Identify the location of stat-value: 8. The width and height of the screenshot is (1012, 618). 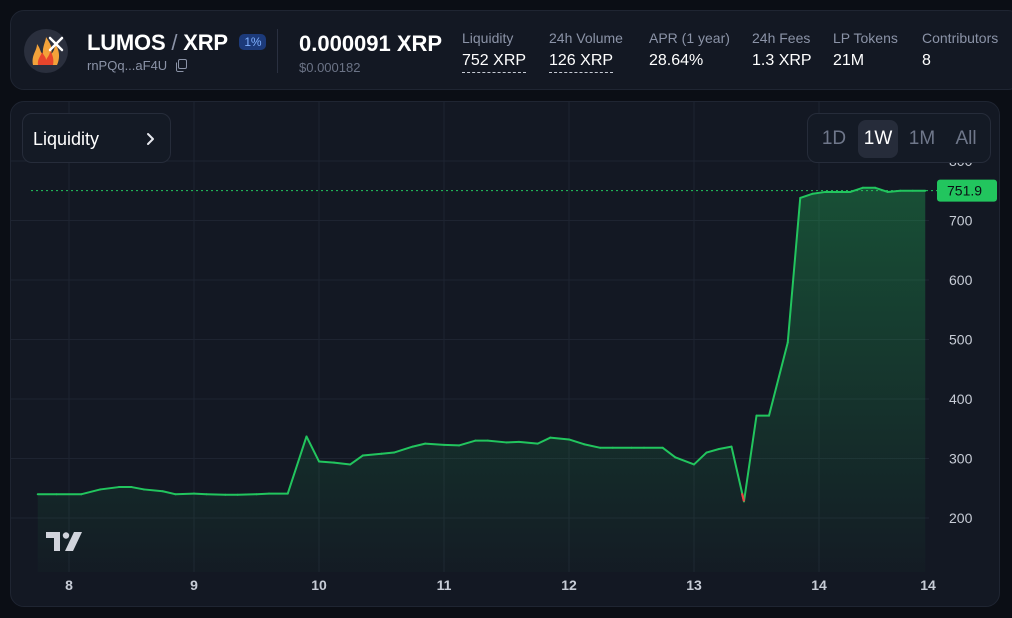
(926, 60).